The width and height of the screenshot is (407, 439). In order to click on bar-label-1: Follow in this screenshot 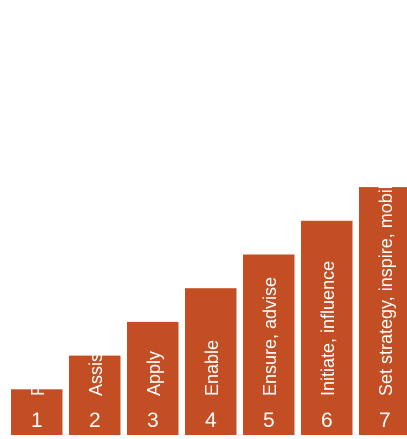, I will do `click(38, 369)`.